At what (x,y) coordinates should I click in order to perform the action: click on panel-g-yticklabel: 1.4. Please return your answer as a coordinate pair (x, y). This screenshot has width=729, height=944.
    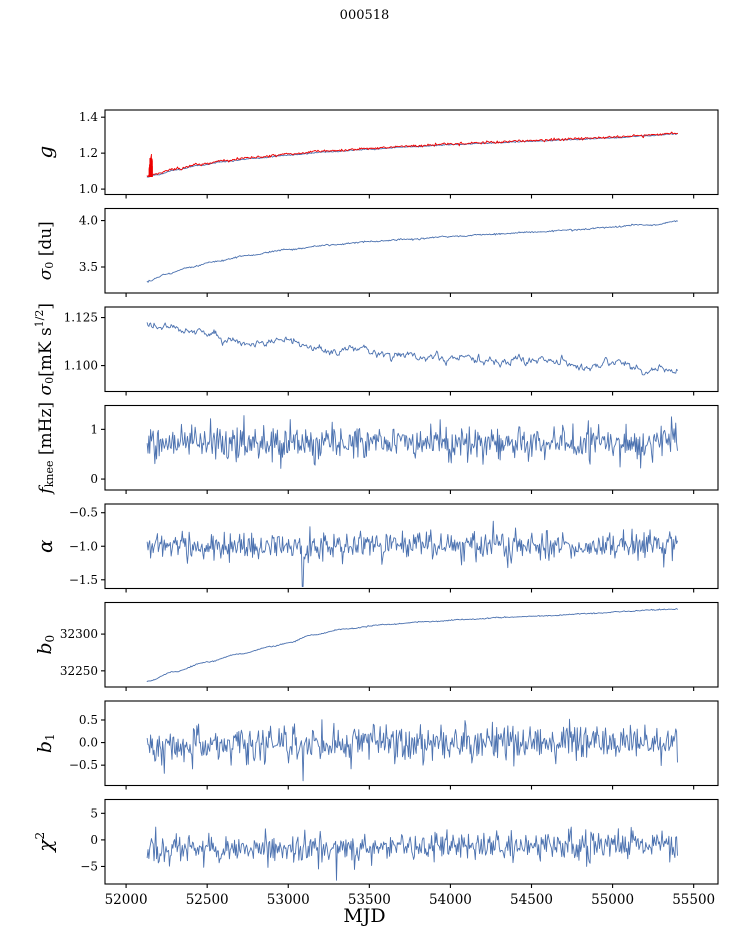
    Looking at the image, I should click on (88, 117).